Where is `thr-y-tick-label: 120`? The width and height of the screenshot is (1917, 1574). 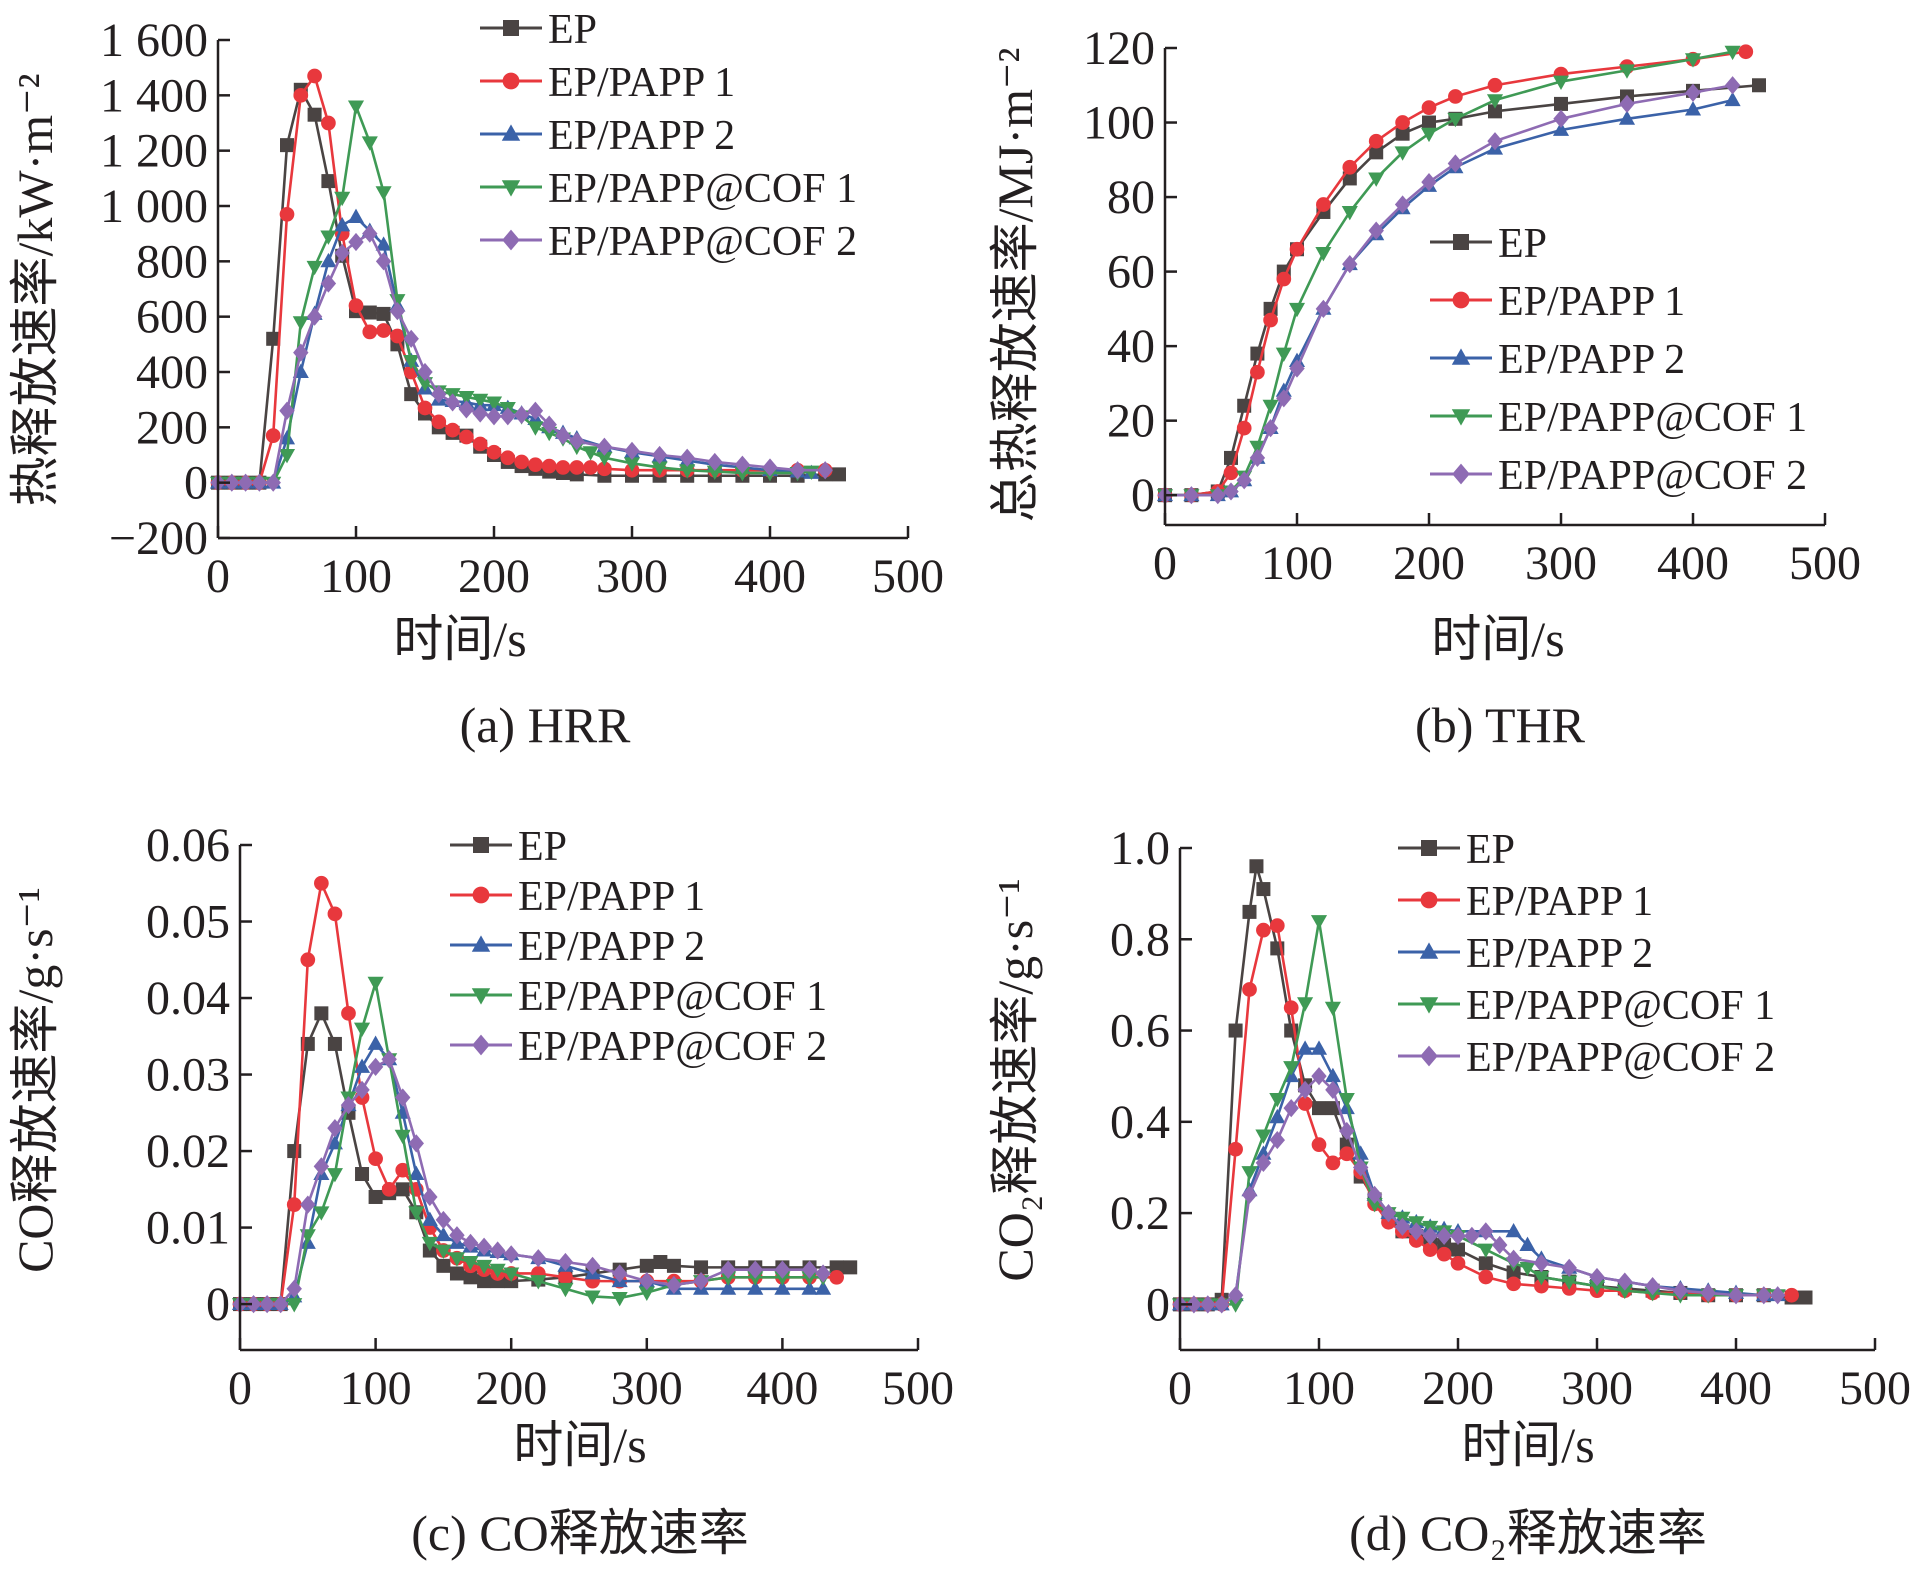
thr-y-tick-label: 120 is located at coordinates (1119, 48).